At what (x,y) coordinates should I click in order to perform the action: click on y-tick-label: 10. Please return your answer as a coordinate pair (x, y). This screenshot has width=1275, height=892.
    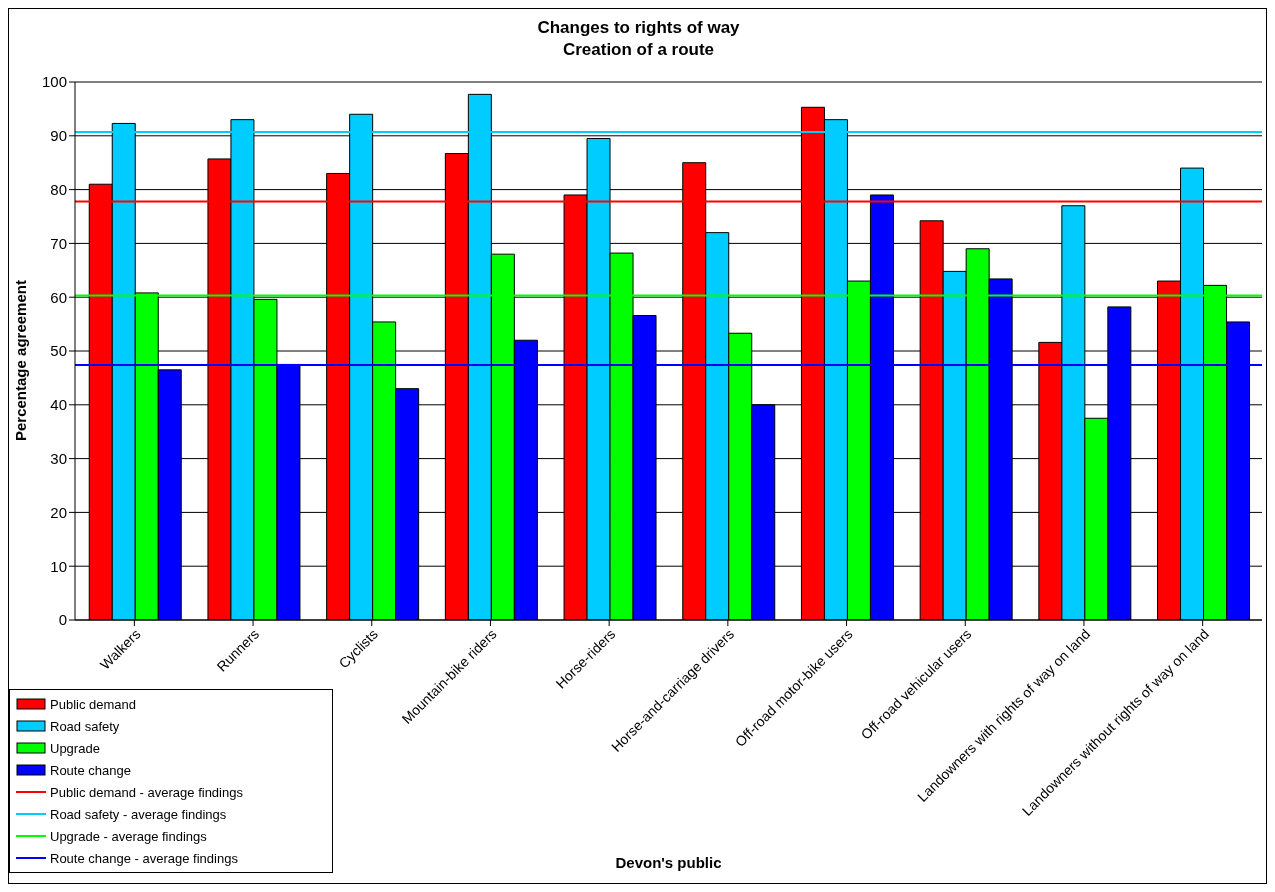
    Looking at the image, I should click on (58, 566).